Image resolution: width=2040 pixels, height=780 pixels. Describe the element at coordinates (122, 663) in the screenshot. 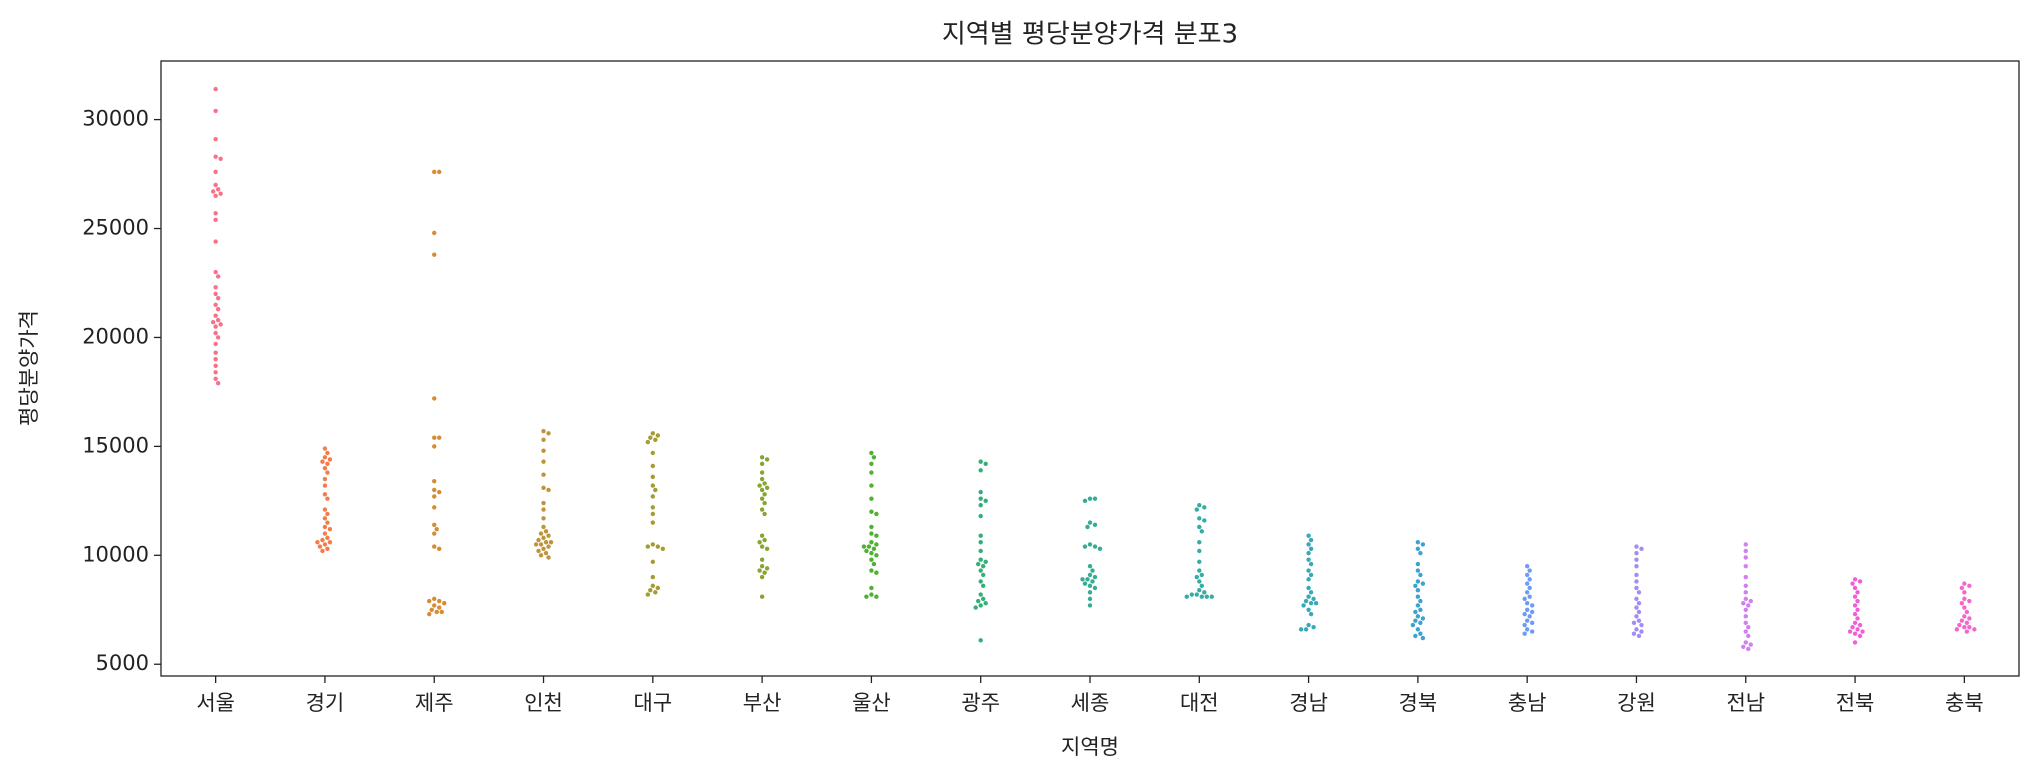

I see `y-tick-label: 5000` at that location.